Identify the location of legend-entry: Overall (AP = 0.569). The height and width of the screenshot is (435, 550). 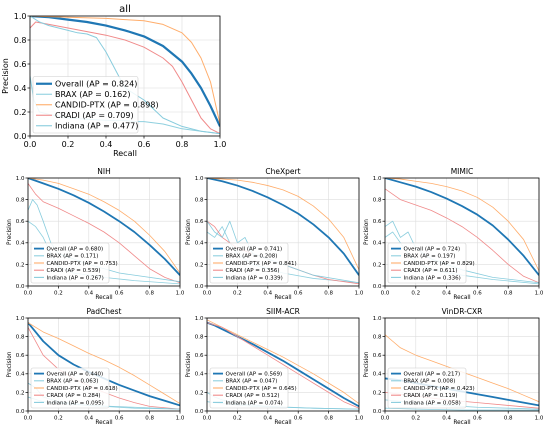
(254, 375).